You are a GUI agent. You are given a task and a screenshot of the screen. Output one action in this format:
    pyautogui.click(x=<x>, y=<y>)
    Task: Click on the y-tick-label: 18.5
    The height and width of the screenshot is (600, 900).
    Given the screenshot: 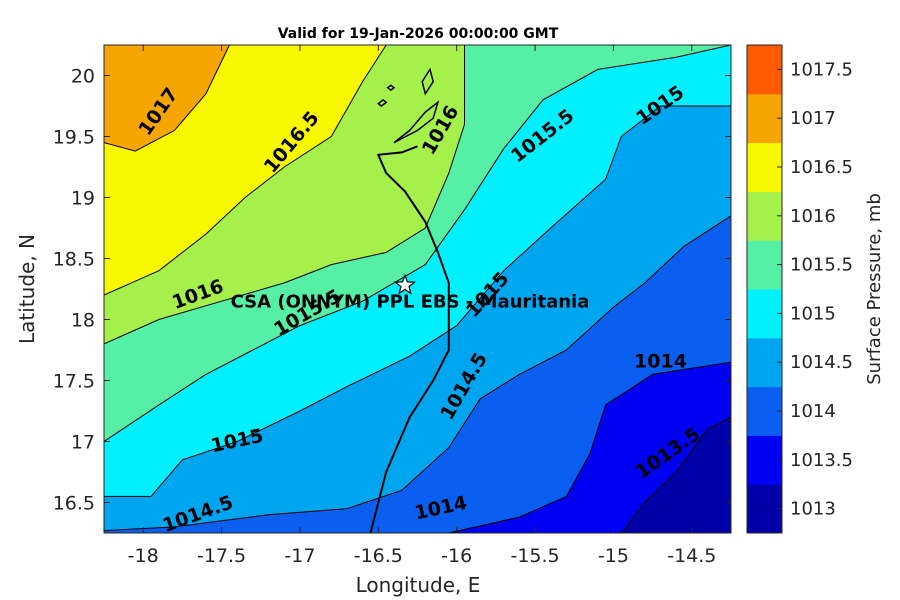 What is the action you would take?
    pyautogui.click(x=74, y=260)
    